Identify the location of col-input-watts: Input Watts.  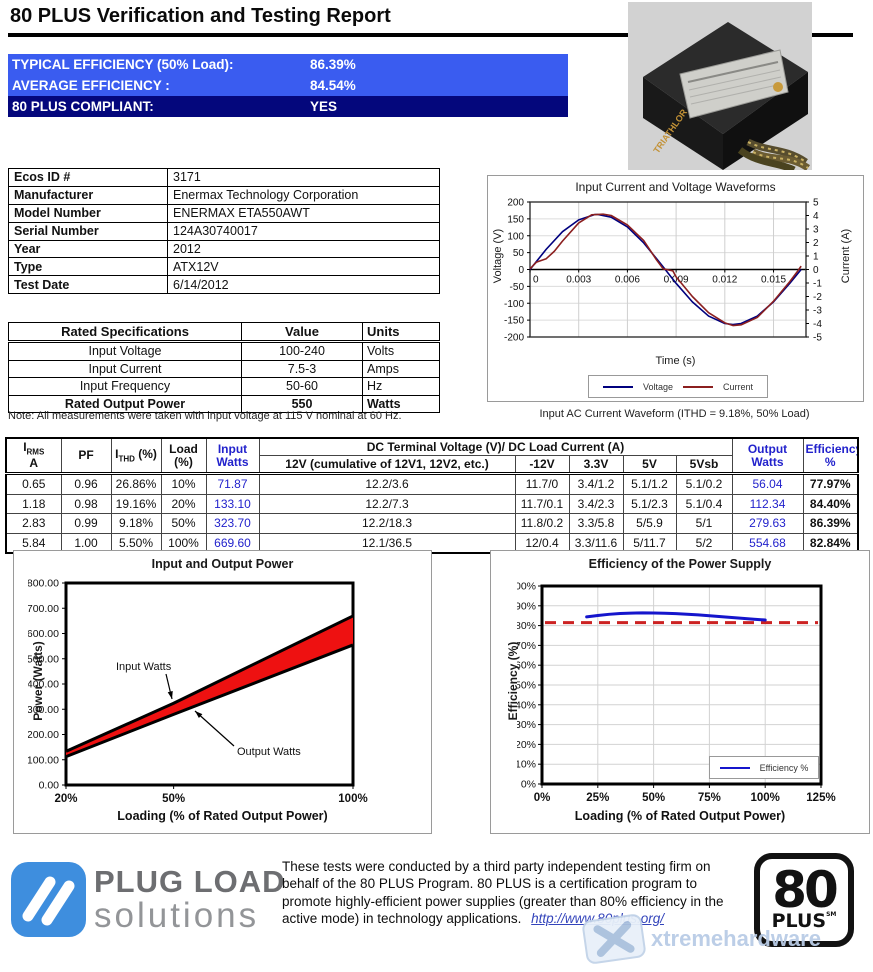
(232, 456).